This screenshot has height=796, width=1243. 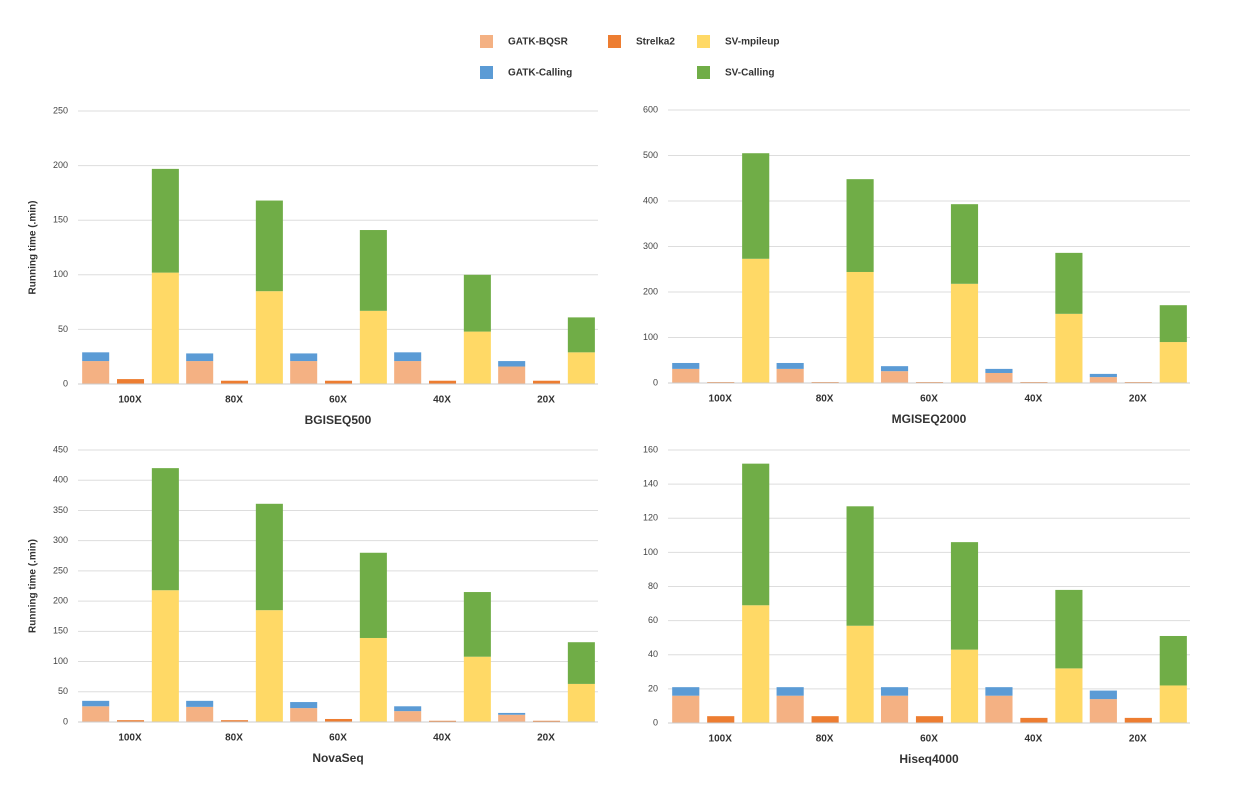 I want to click on legend-label: GATK-BQSR, so click(x=538, y=42).